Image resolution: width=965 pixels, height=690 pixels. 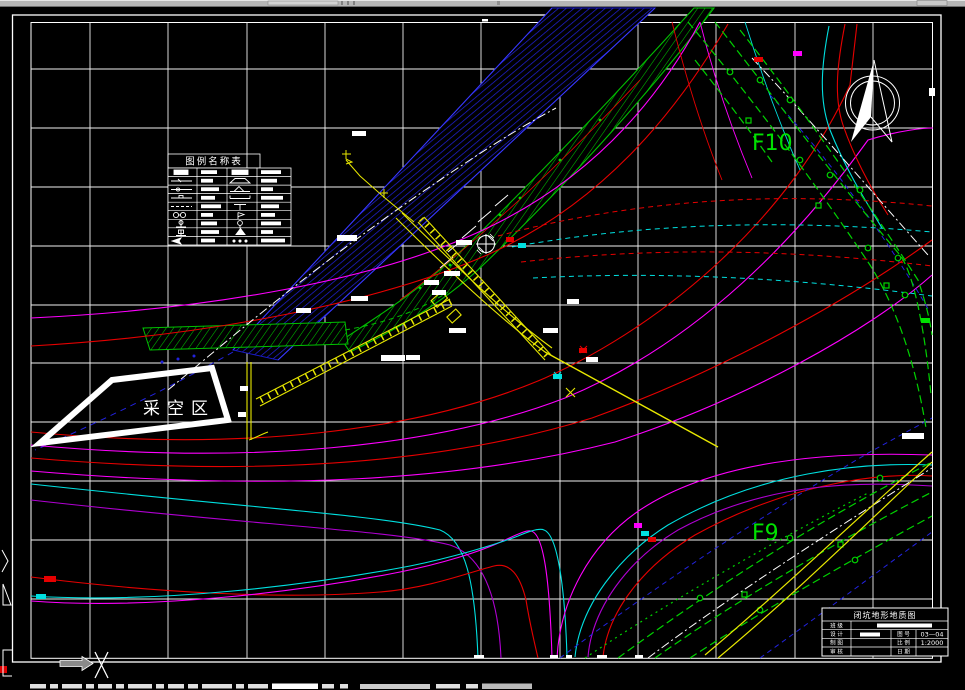 I want to click on toolbar-field, so click(x=303, y=3).